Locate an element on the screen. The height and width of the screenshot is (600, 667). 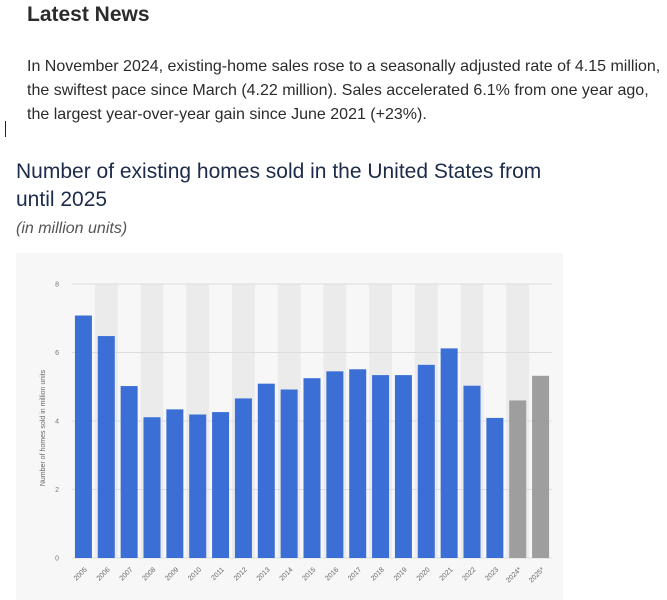
x-tick-label: 2023 is located at coordinates (492, 574).